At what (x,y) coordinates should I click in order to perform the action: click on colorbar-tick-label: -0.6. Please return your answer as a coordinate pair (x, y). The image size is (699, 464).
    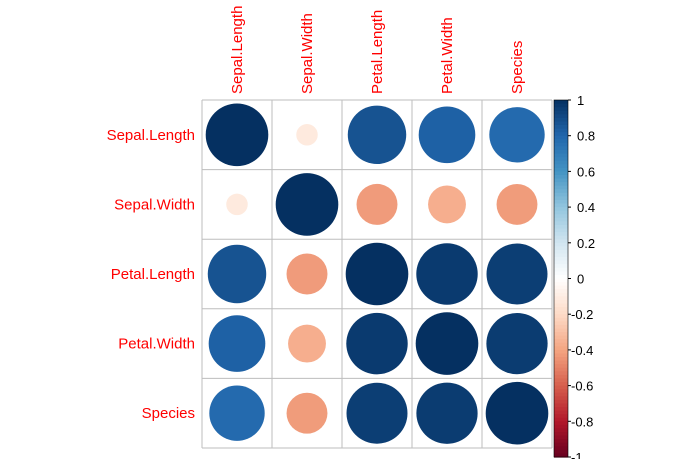
    Looking at the image, I should click on (582, 386).